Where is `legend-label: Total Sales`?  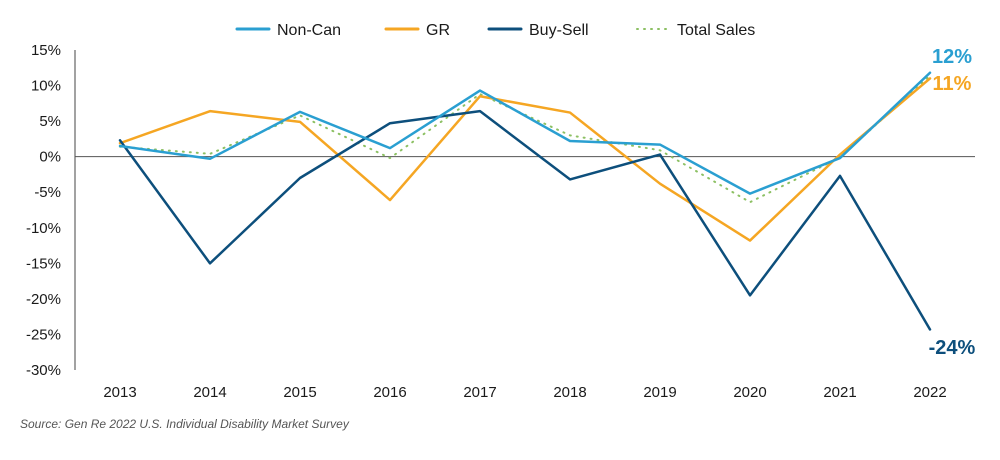 legend-label: Total Sales is located at coordinates (716, 30).